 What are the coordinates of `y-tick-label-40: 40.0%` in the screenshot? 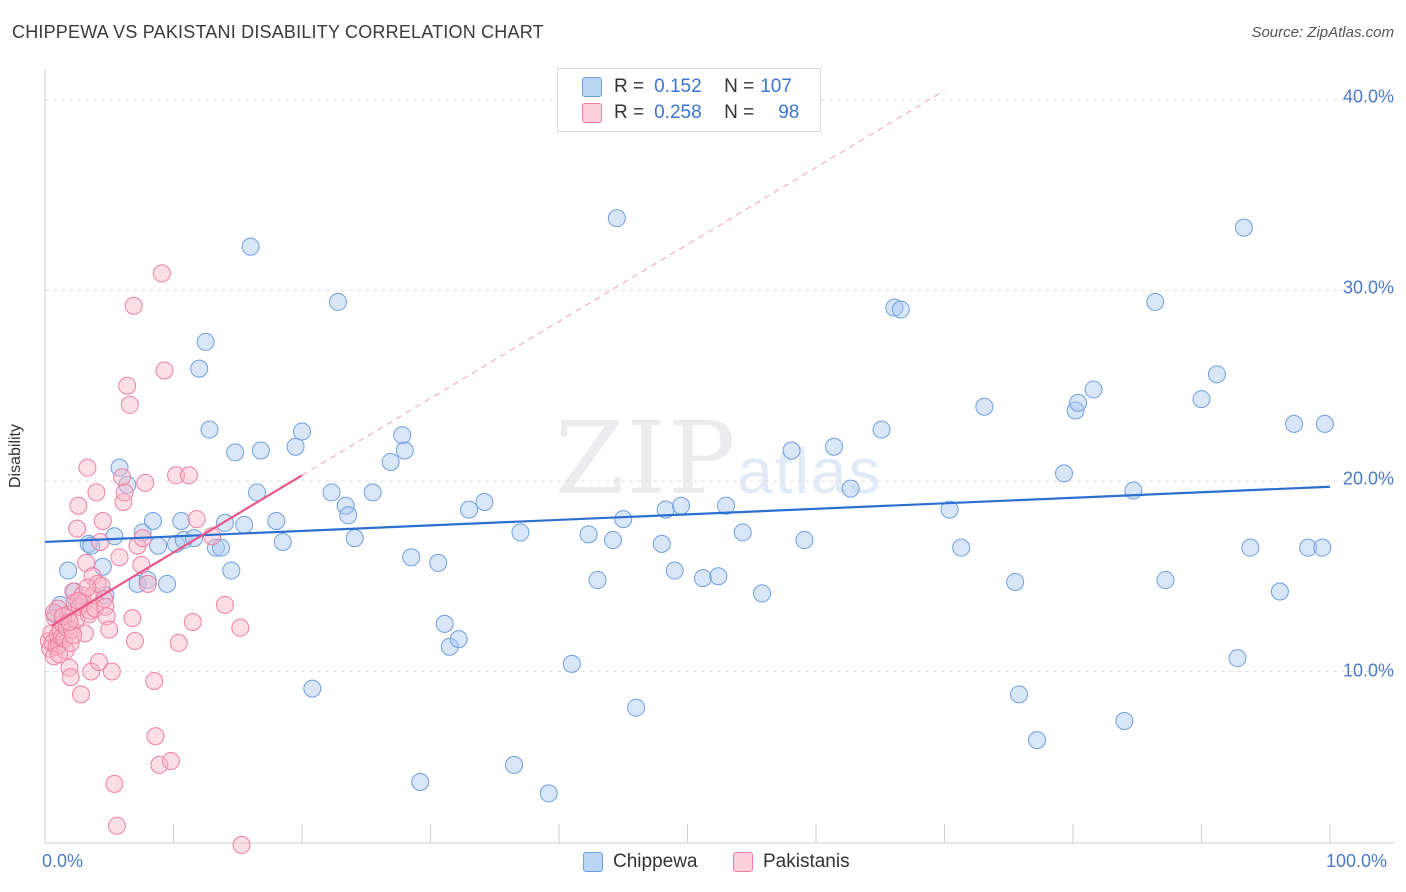 It's located at (1368, 96).